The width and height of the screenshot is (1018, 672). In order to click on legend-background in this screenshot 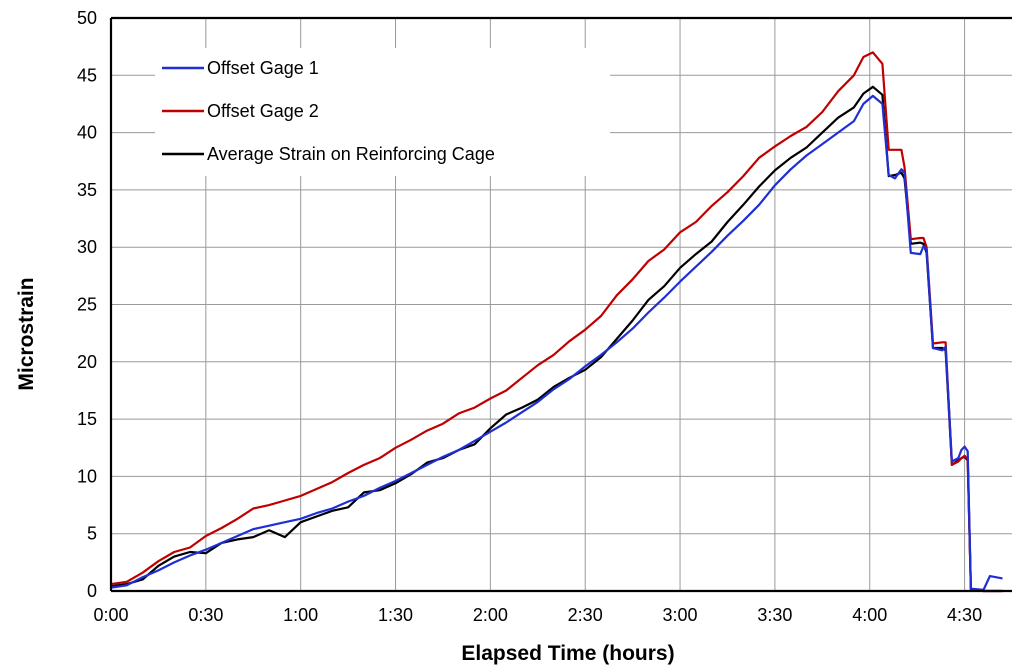, I will do `click(382, 112)`.